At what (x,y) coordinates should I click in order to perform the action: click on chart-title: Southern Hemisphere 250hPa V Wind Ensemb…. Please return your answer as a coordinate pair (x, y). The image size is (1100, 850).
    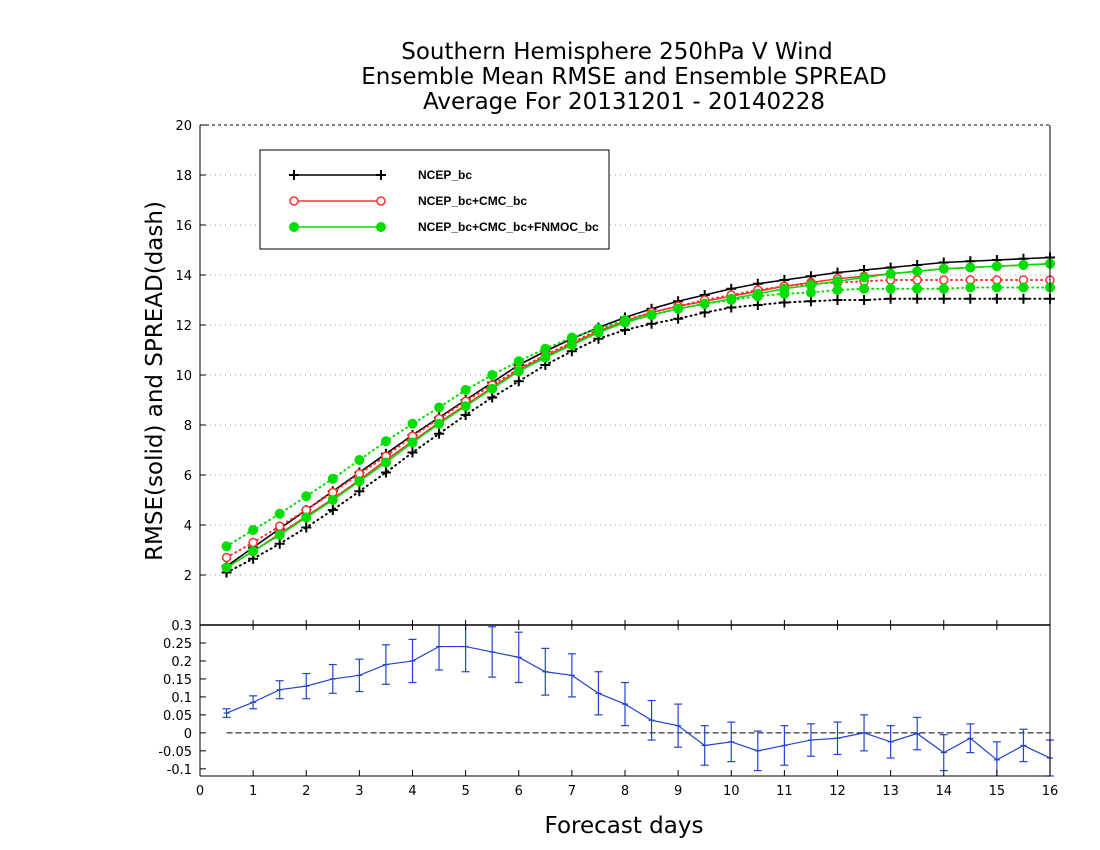
    Looking at the image, I should click on (623, 77).